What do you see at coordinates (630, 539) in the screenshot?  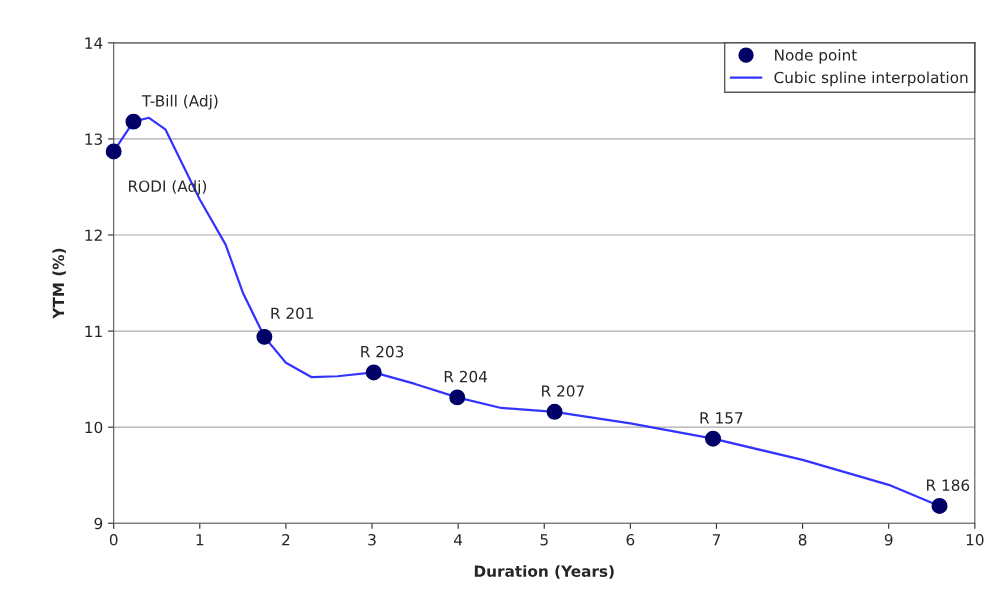 I see `x-tick-label: 6` at bounding box center [630, 539].